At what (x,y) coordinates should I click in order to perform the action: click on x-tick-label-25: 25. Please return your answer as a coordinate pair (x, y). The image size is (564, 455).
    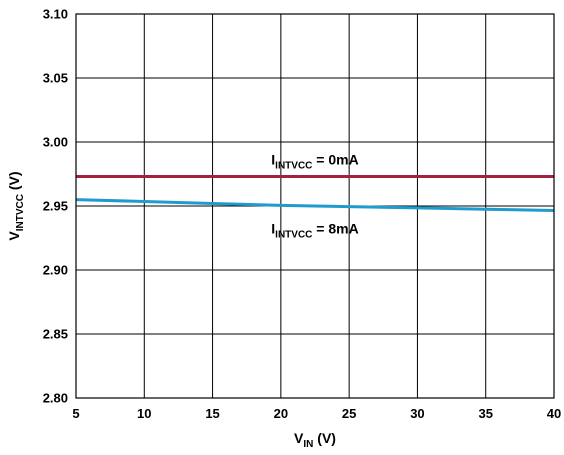
    Looking at the image, I should click on (349, 413).